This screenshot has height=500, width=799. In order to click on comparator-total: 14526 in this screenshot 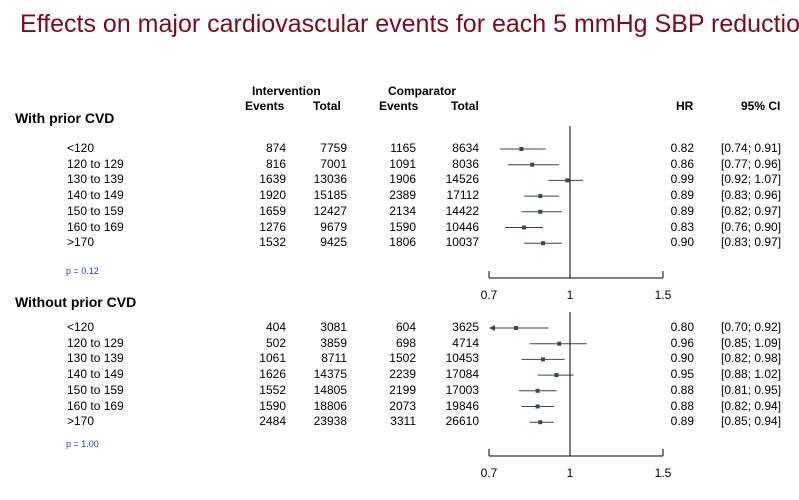, I will do `click(462, 179)`.